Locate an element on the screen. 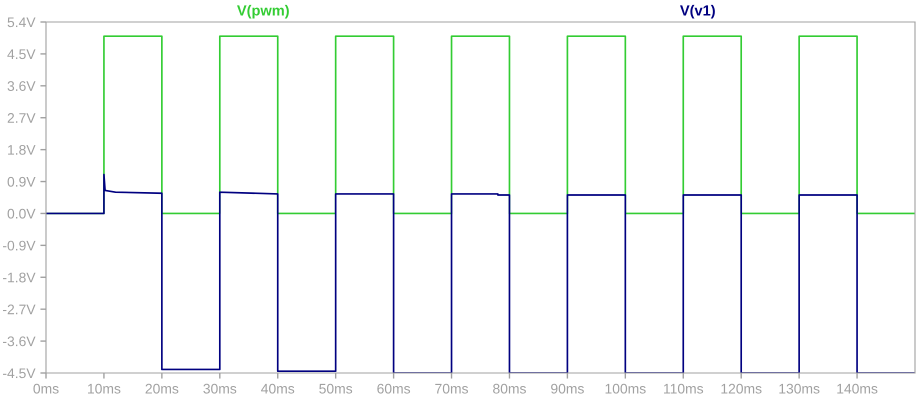 The image size is (923, 404). x-tick-label: 10ms is located at coordinates (104, 389).